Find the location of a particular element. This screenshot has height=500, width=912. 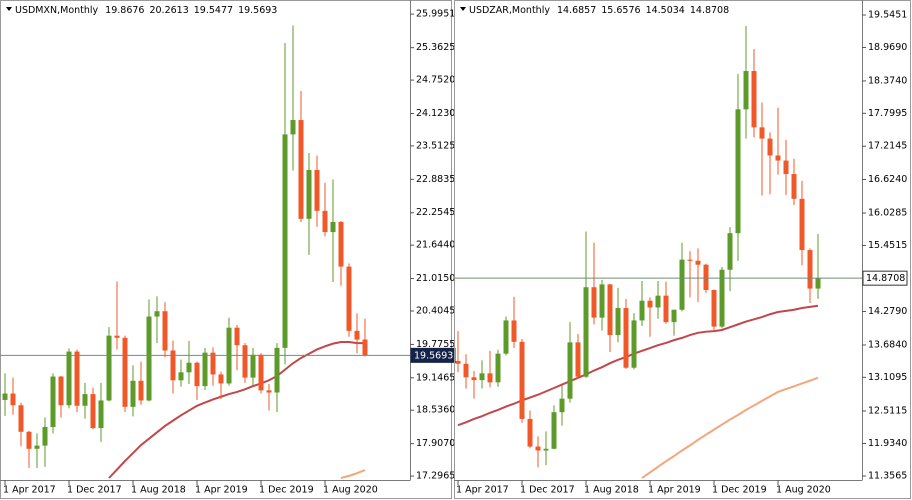

y-tick-label: 11.9340 is located at coordinates (887, 443).